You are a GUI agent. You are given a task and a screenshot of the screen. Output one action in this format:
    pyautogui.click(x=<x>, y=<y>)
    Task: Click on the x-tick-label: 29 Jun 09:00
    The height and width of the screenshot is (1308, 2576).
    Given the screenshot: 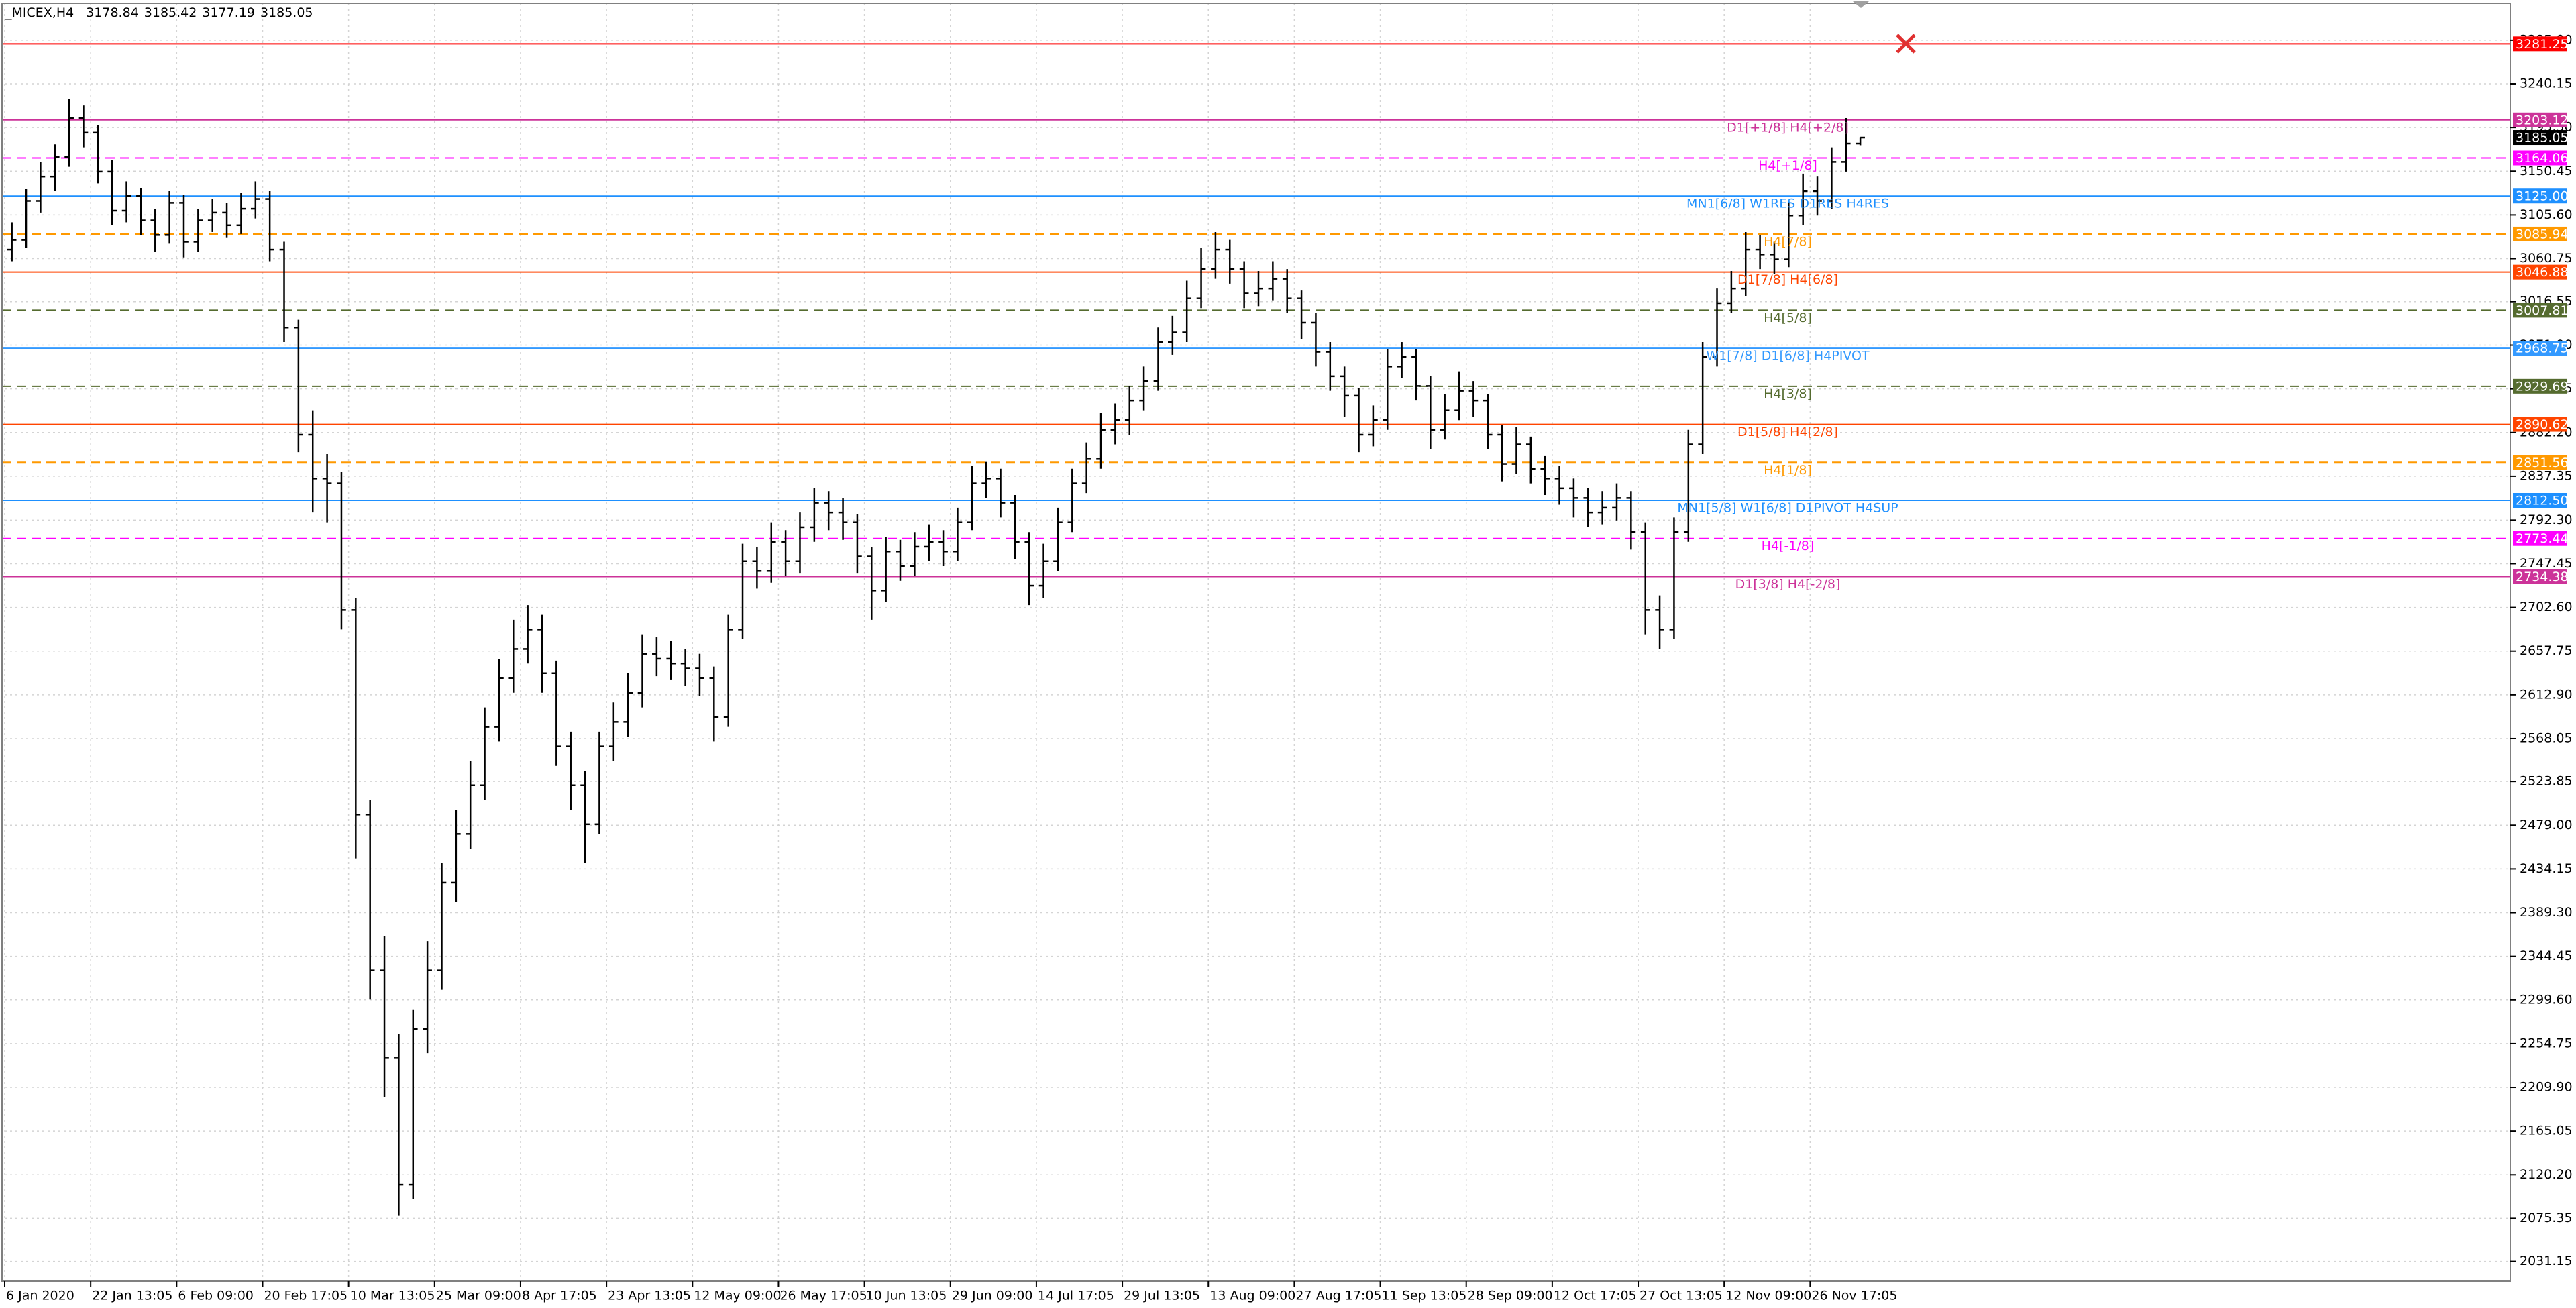 What is the action you would take?
    pyautogui.click(x=992, y=1296)
    